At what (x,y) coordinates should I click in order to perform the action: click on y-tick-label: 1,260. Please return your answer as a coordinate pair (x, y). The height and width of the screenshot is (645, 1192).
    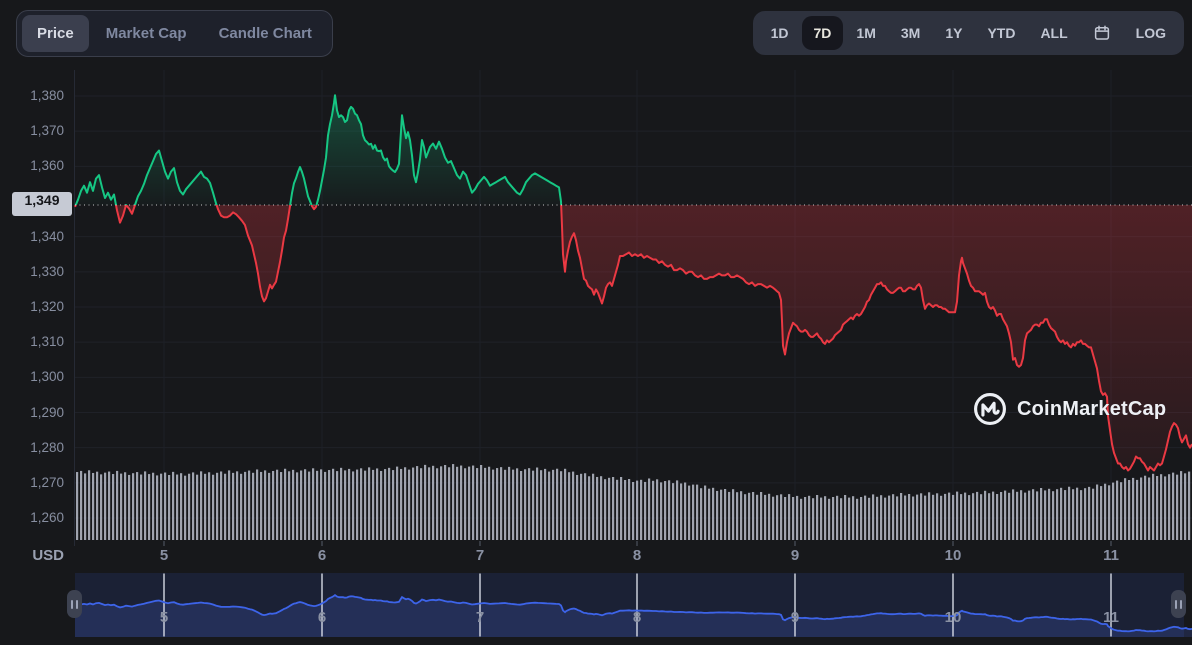
    Looking at the image, I should click on (47, 517).